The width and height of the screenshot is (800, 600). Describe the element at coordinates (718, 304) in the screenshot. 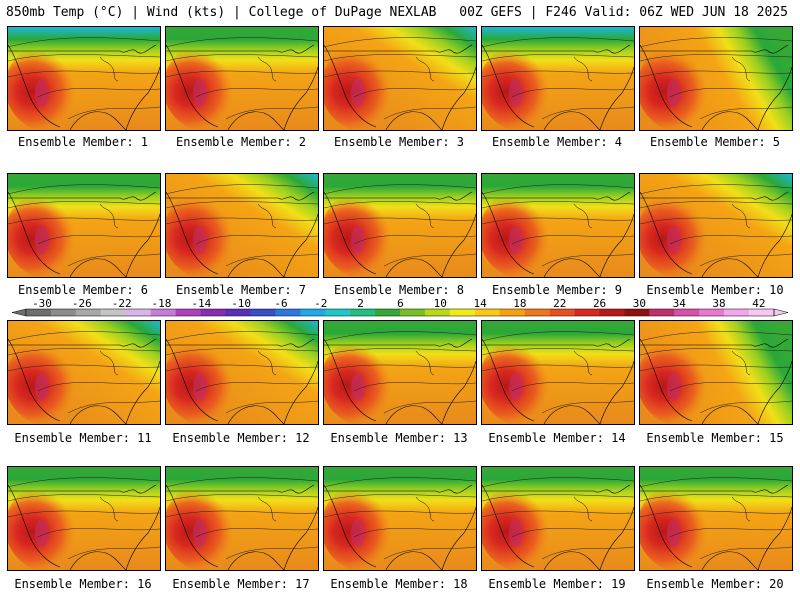

I see `colorbar-tick-label: 38` at that location.